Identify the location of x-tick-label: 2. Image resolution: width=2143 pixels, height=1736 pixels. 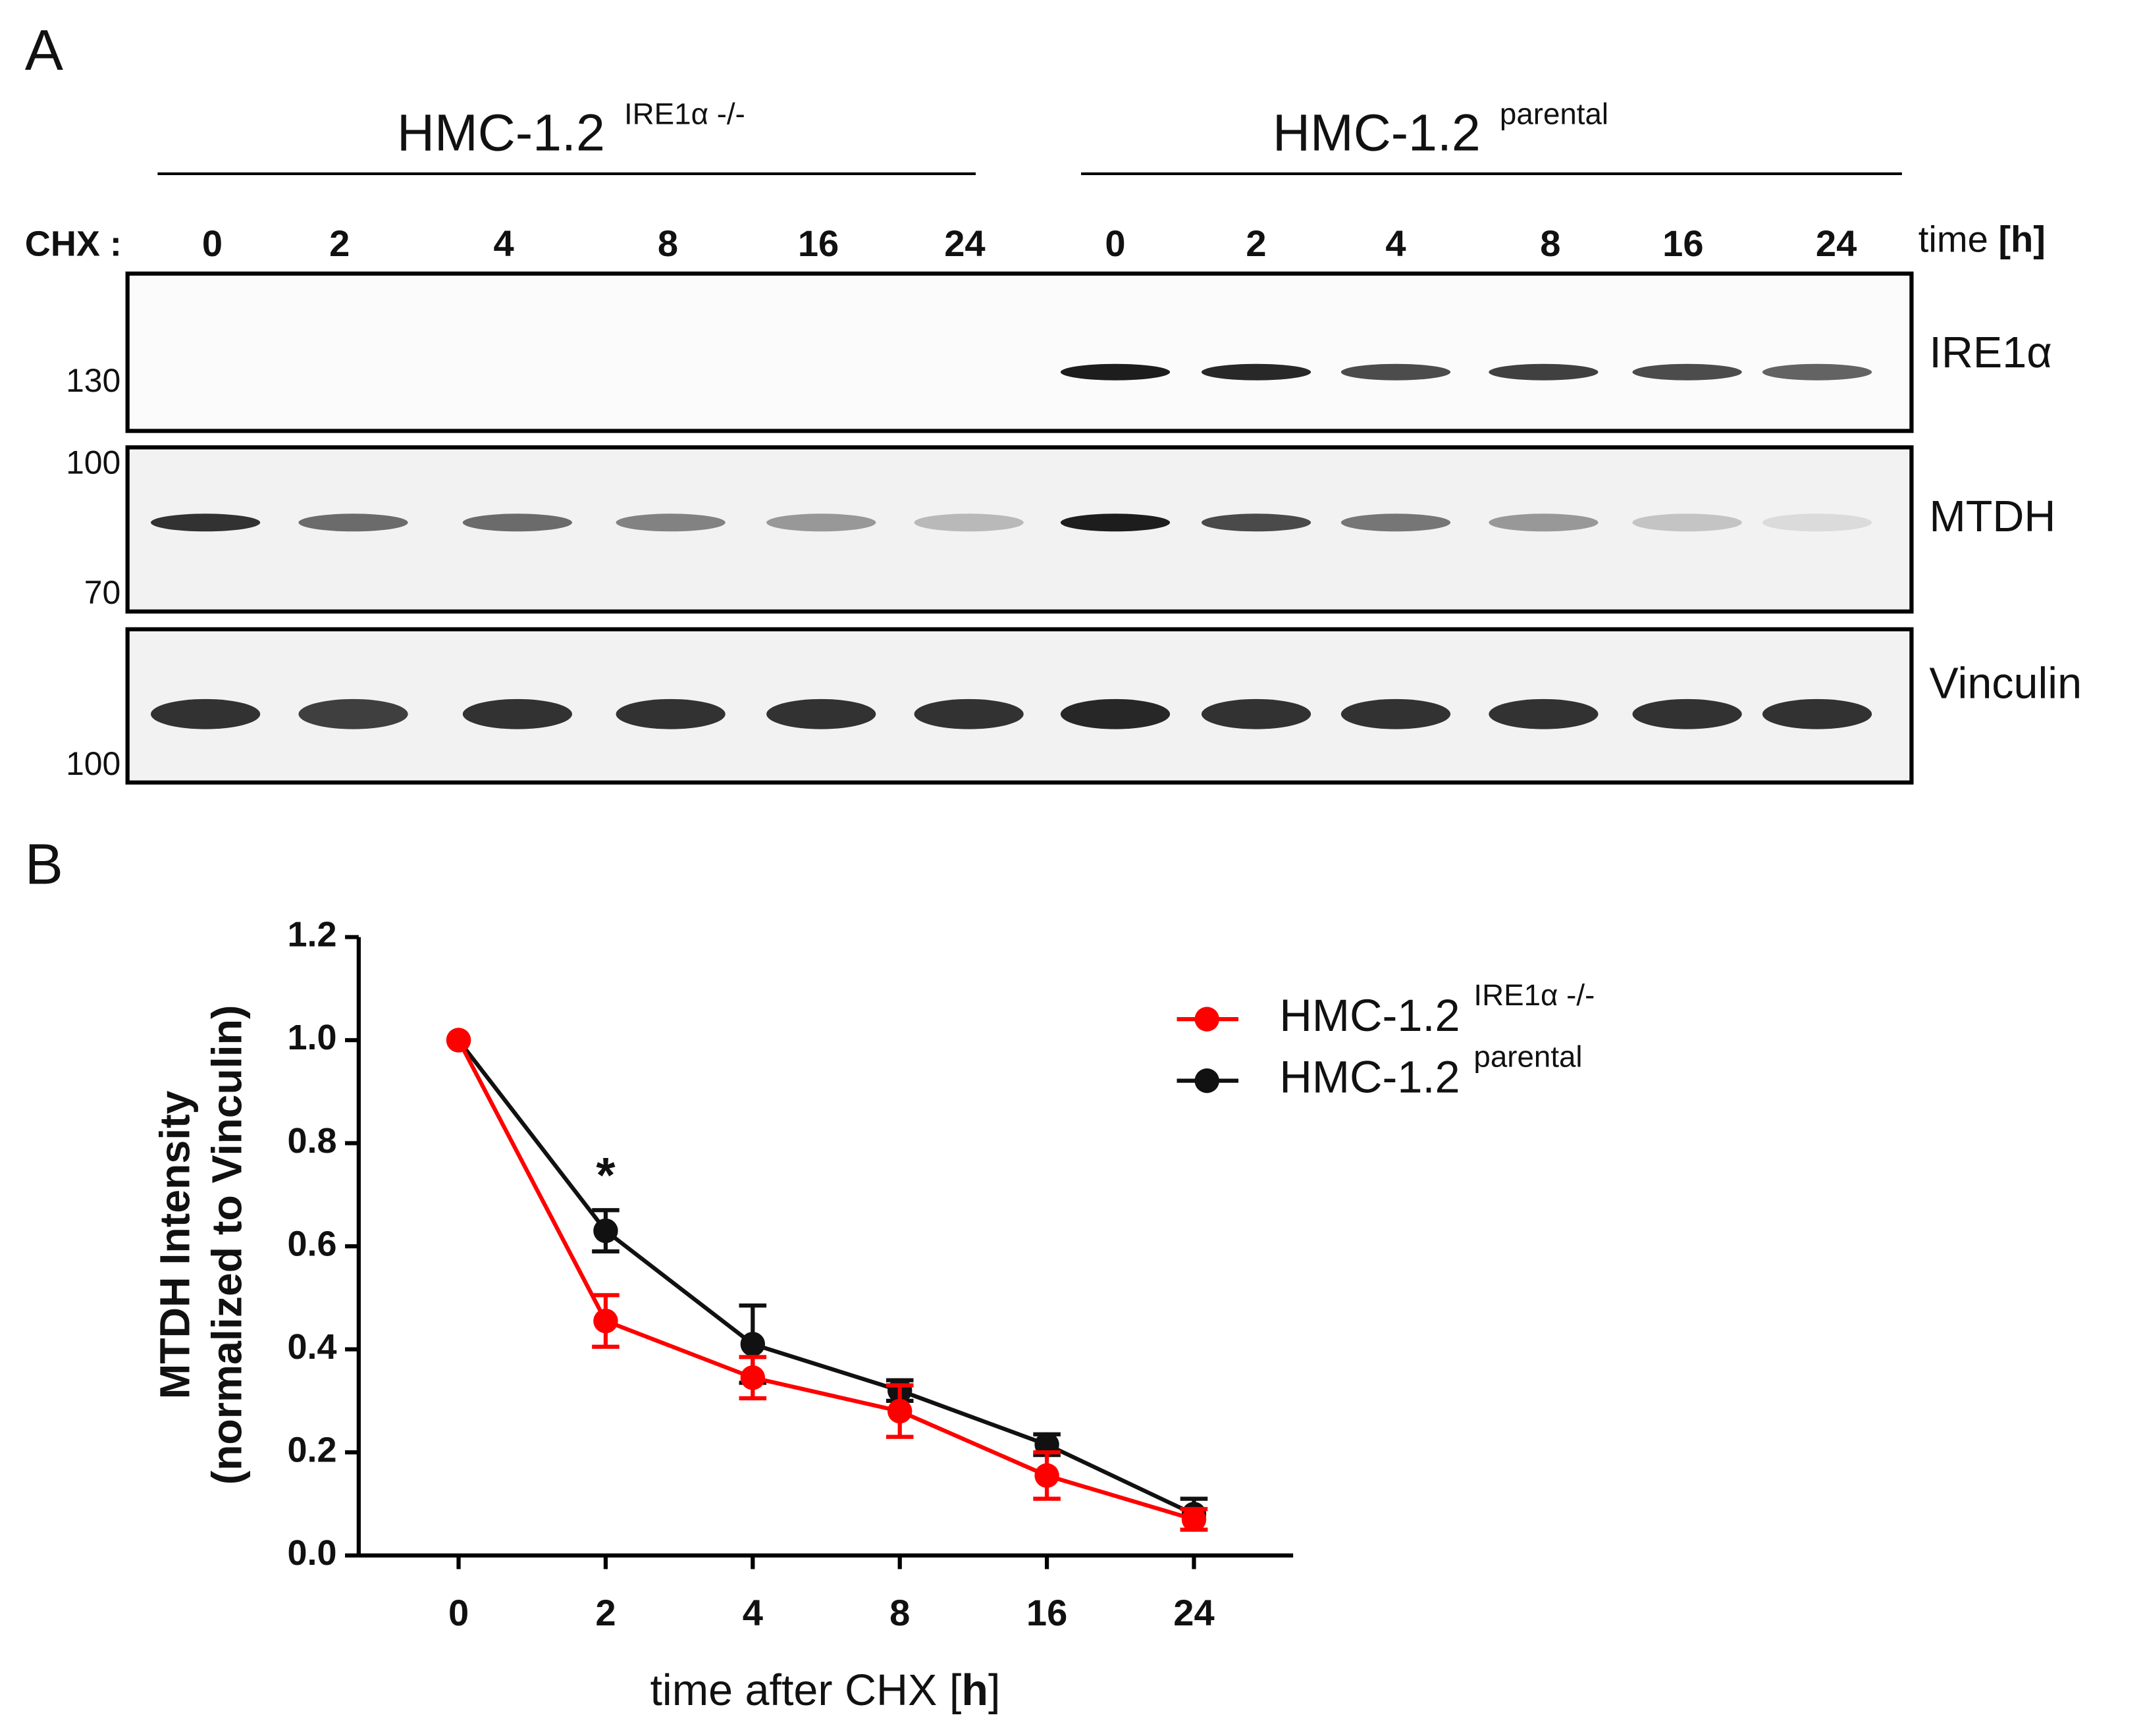
(605, 1612).